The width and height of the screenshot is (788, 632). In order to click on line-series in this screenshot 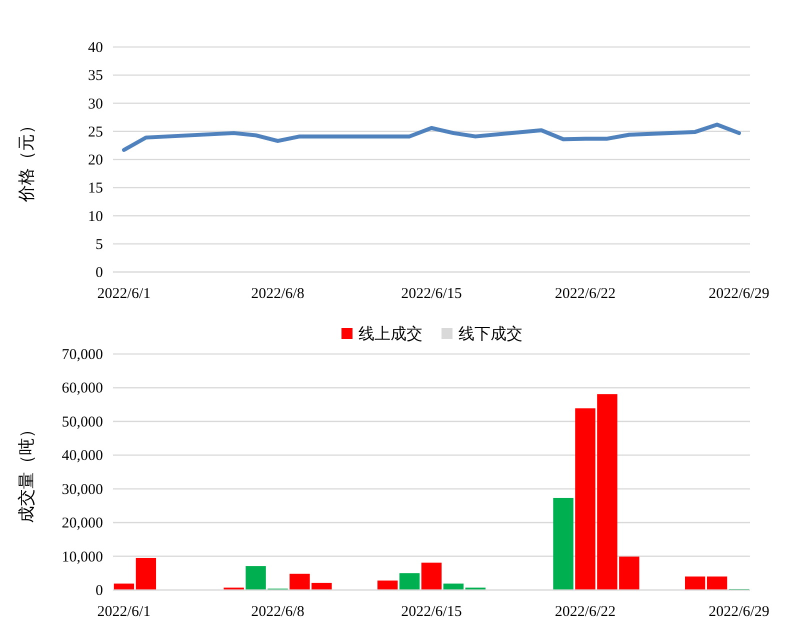, I will do `click(432, 137)`.